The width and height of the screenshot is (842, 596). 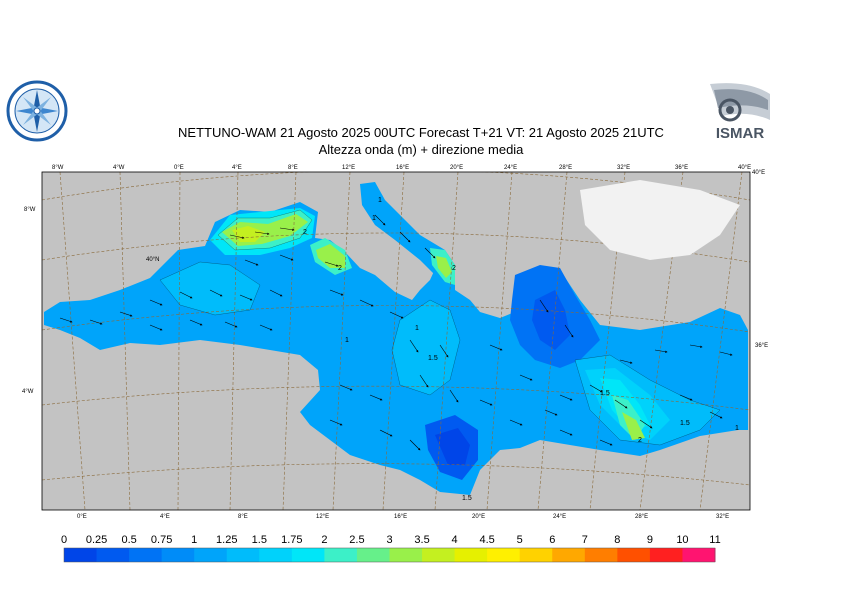 I want to click on legend-label: 8, so click(x=617, y=540).